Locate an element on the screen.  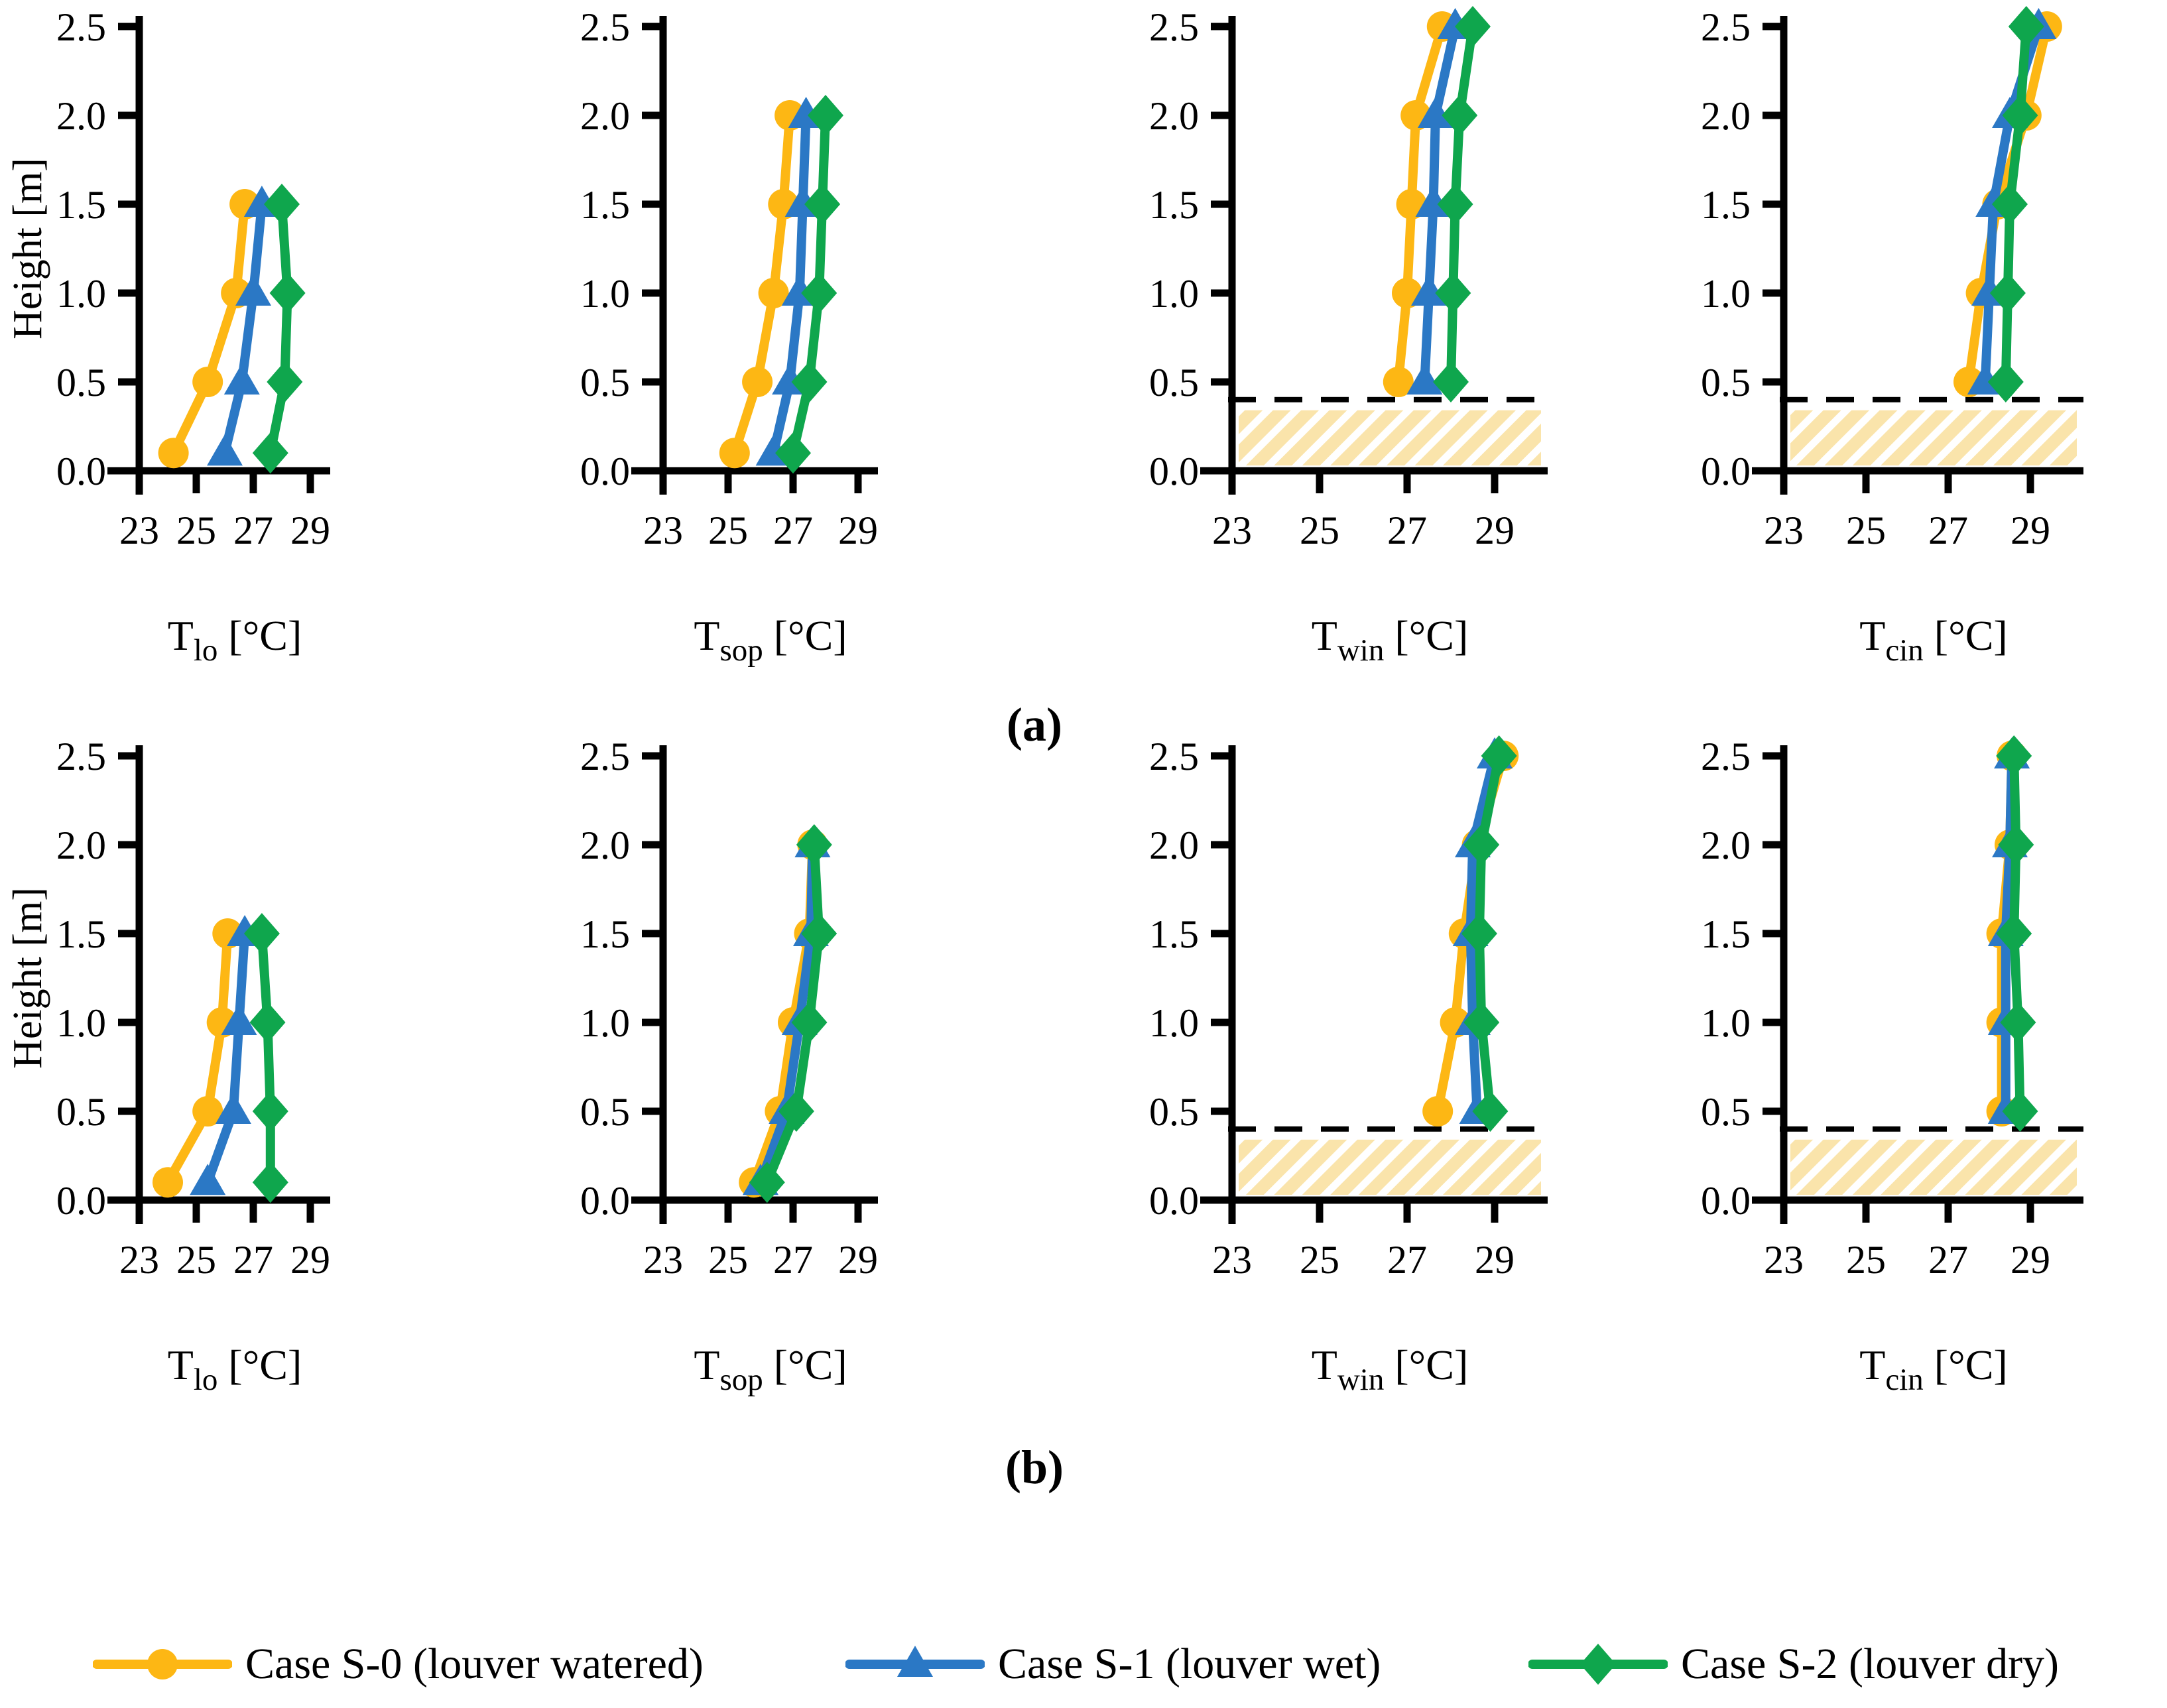
legend-item-case-s2: Case S-2 (louver dry) is located at coordinates (1793, 1664).